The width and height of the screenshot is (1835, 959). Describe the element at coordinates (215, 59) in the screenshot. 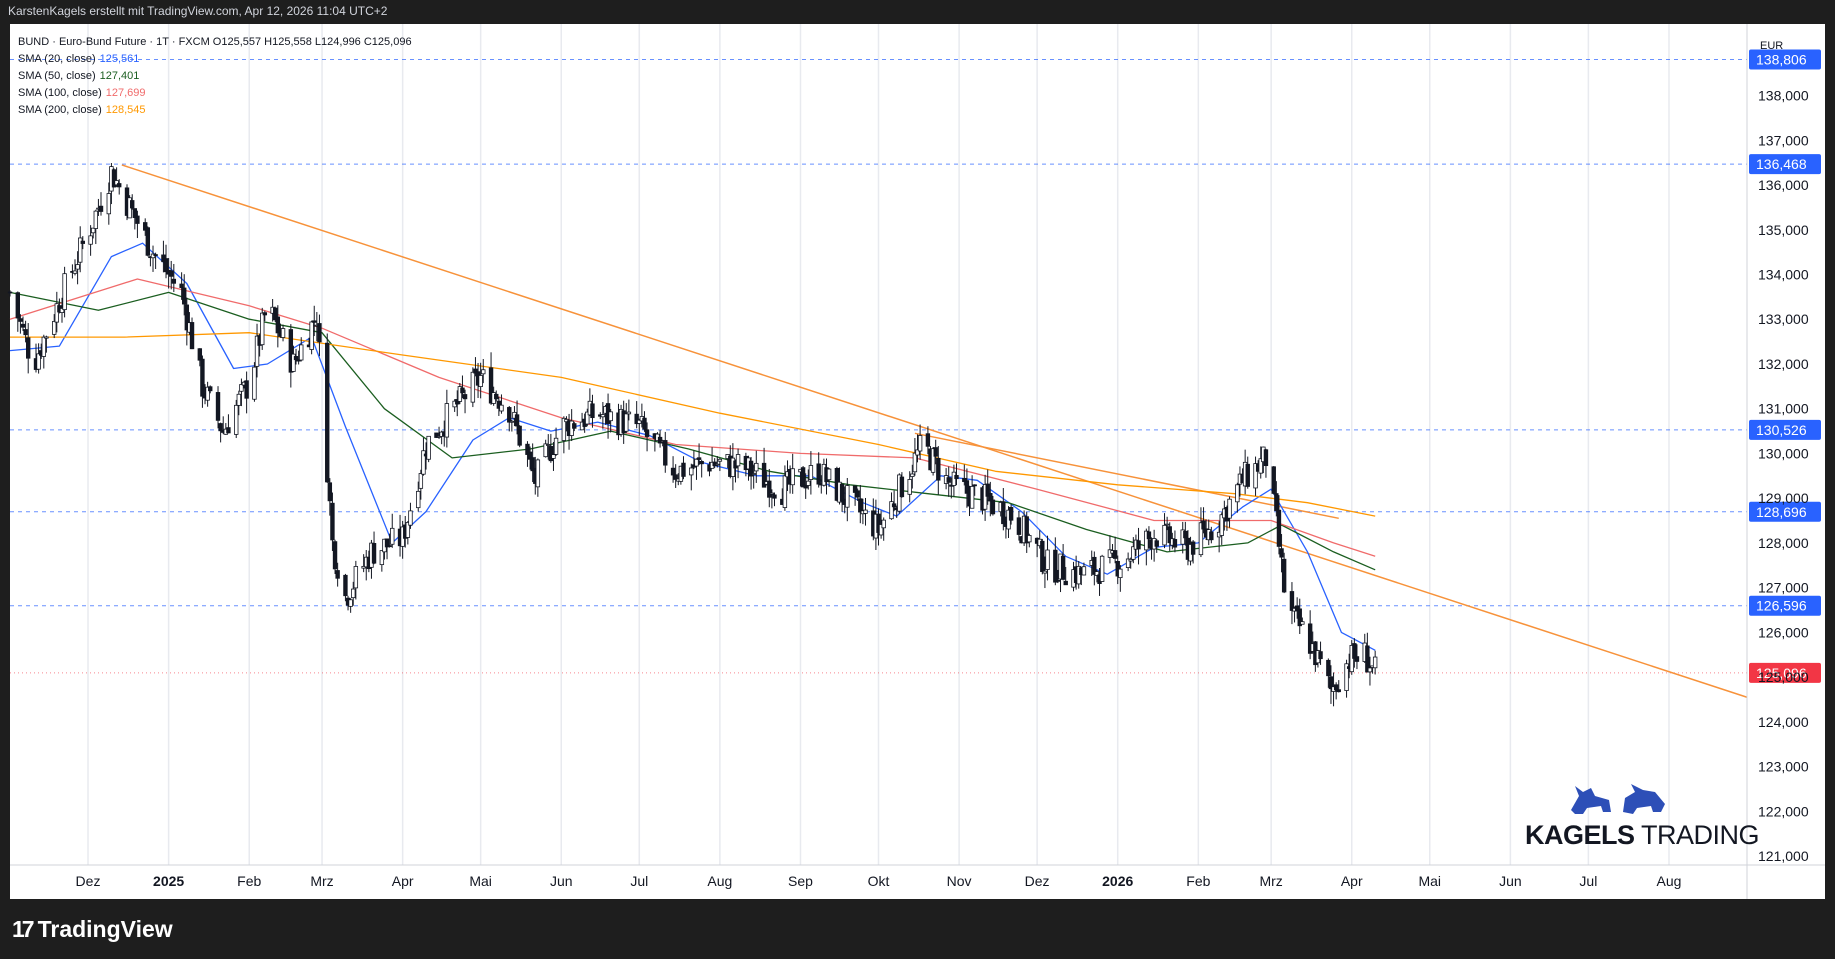

I see `indicator-row: SMA (20, close) 125,561` at that location.